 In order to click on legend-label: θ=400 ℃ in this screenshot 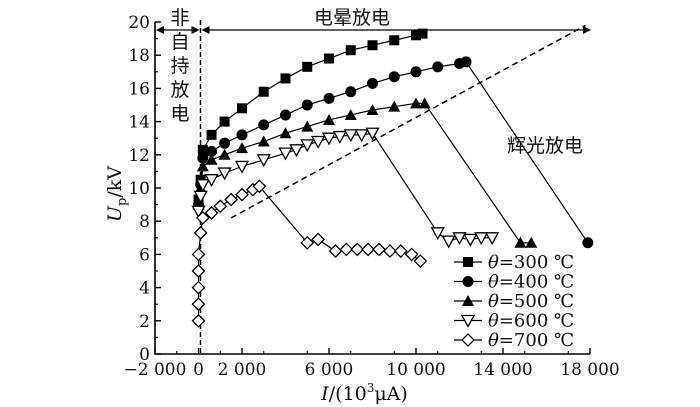, I will do `click(531, 282)`.